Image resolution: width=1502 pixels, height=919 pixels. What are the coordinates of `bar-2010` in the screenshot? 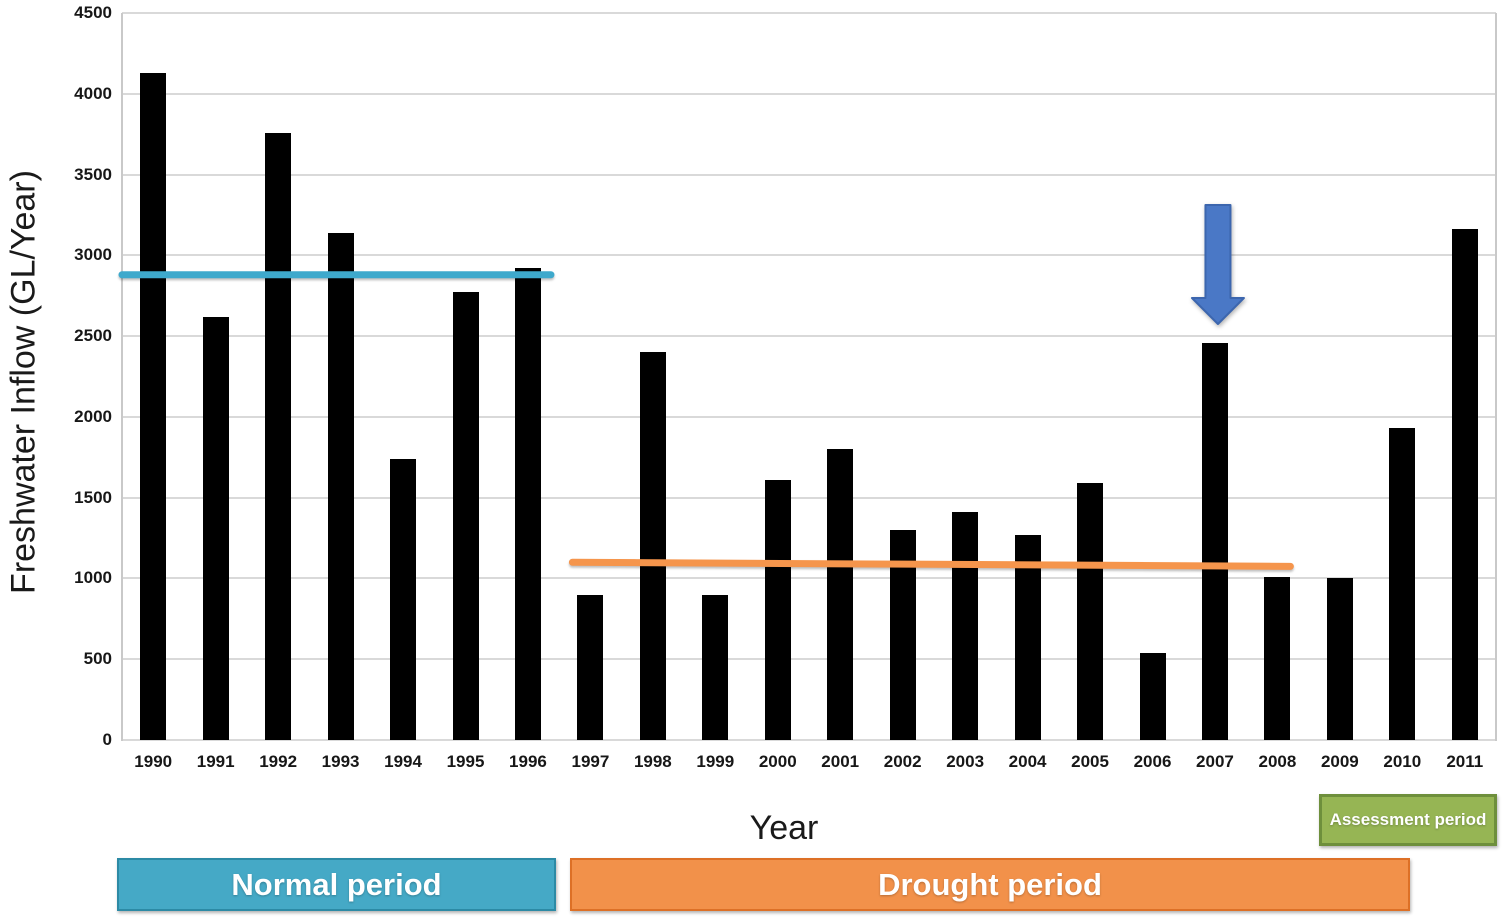 It's located at (1402, 584).